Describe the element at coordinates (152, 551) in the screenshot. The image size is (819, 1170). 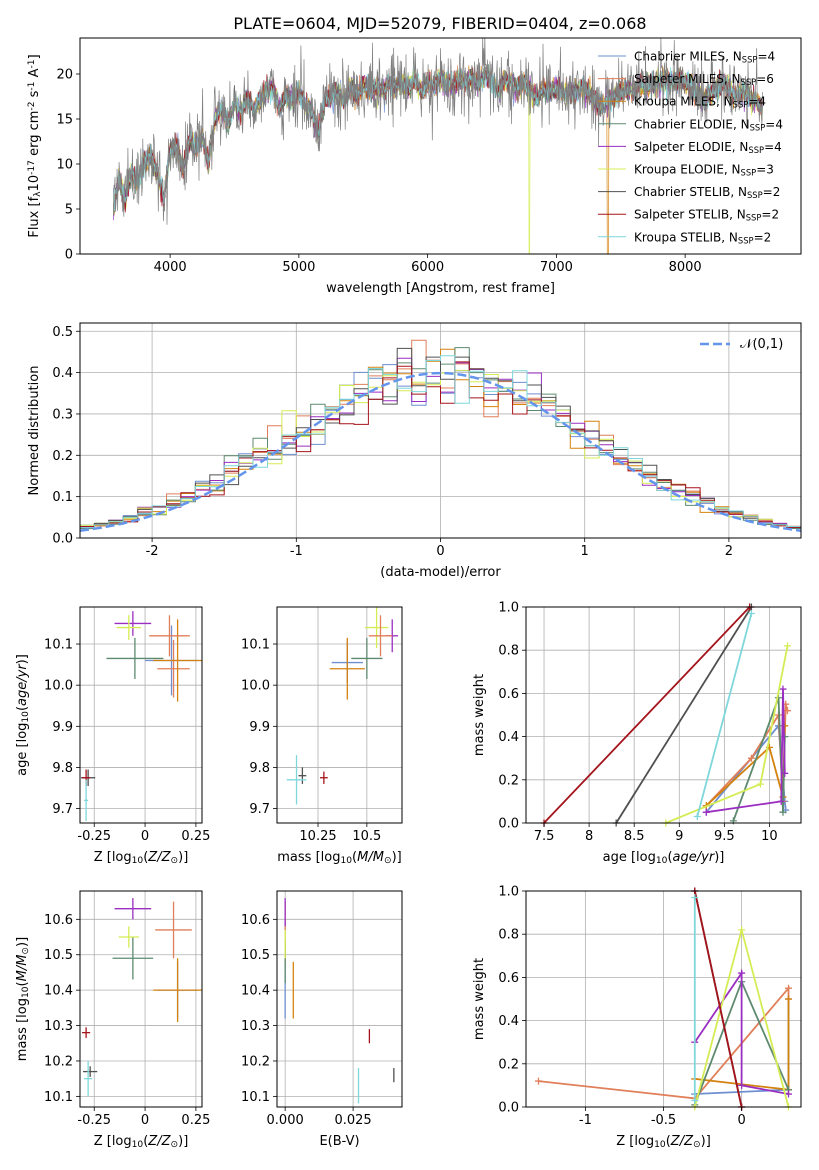
I see `x-tick-label: -2` at that location.